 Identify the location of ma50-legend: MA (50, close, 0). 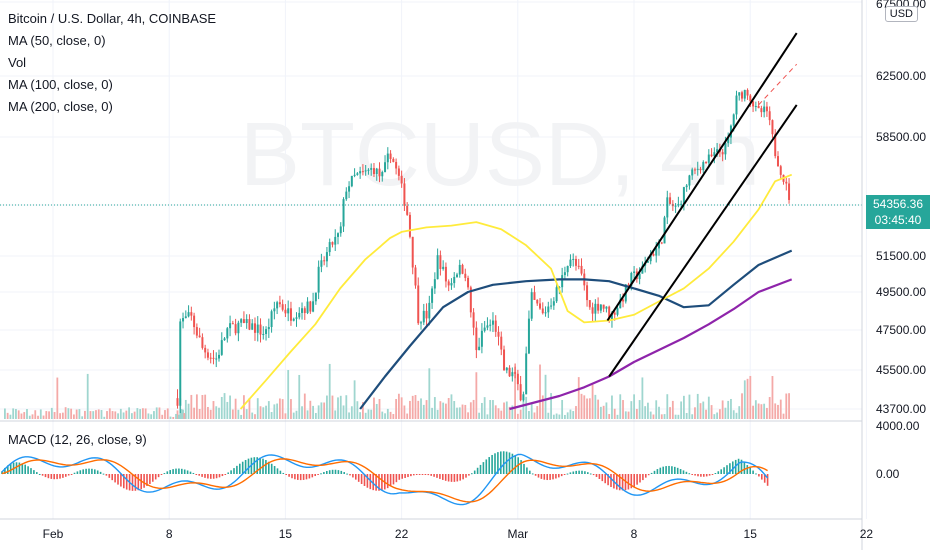
(57, 40).